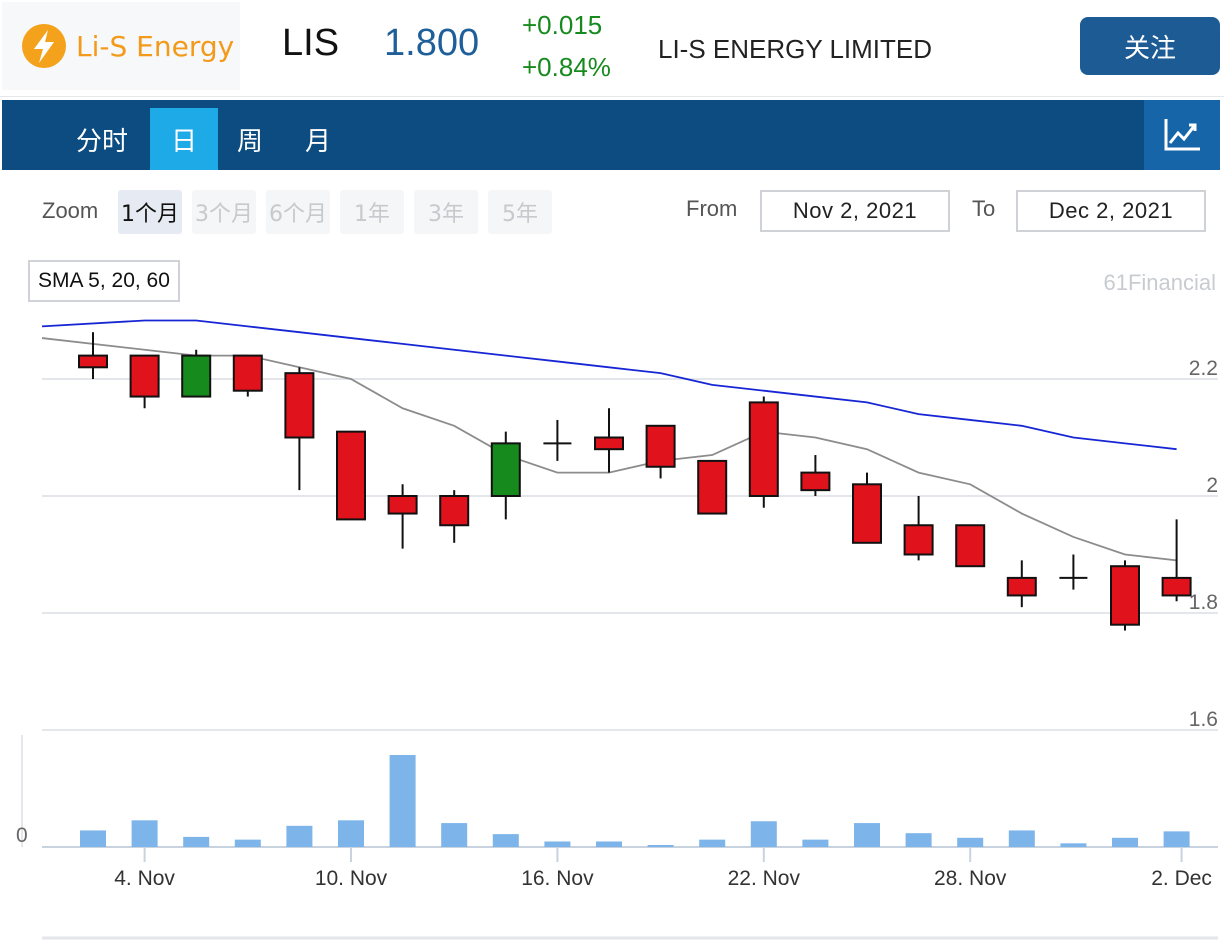 The height and width of the screenshot is (942, 1224). I want to click on y-tick-label: 1.8, so click(1203, 602).